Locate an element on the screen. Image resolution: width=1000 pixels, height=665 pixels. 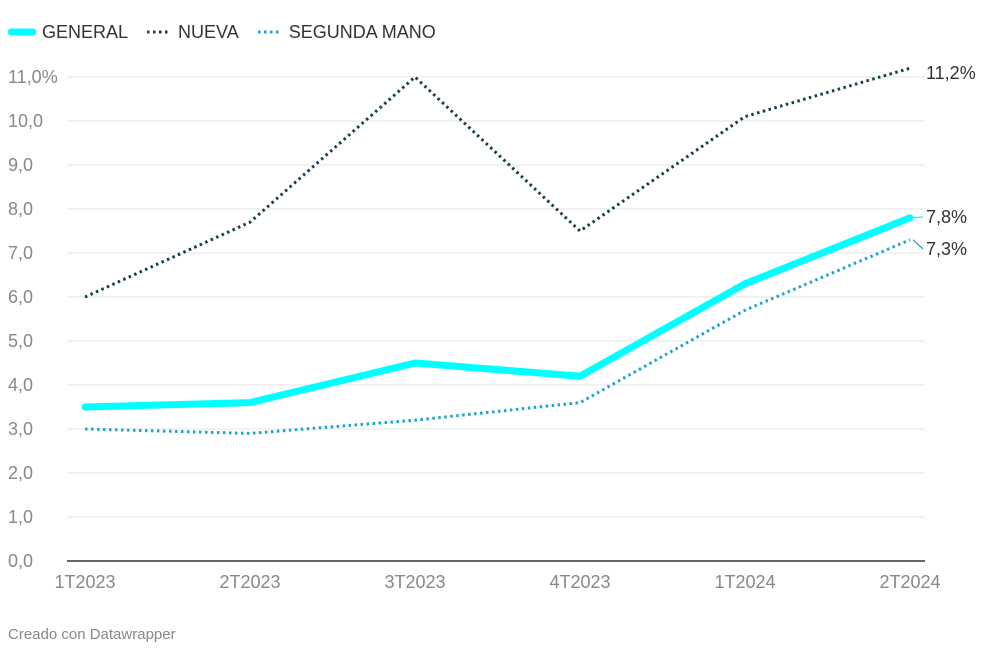
legend-label: GENERAL is located at coordinates (85, 31).